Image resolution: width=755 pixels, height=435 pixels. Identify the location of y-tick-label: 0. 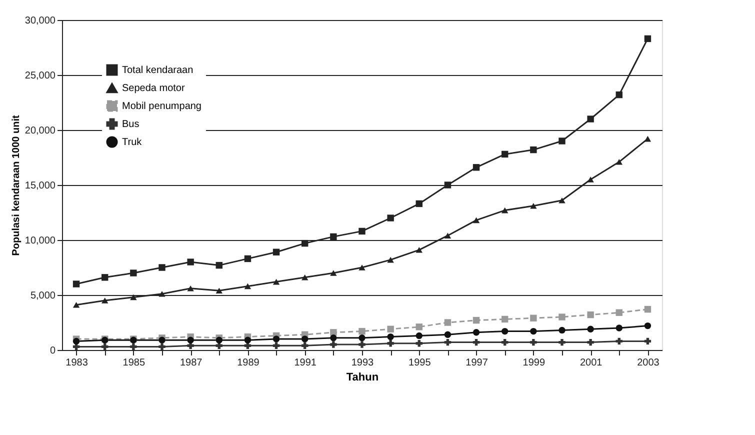
(53, 351).